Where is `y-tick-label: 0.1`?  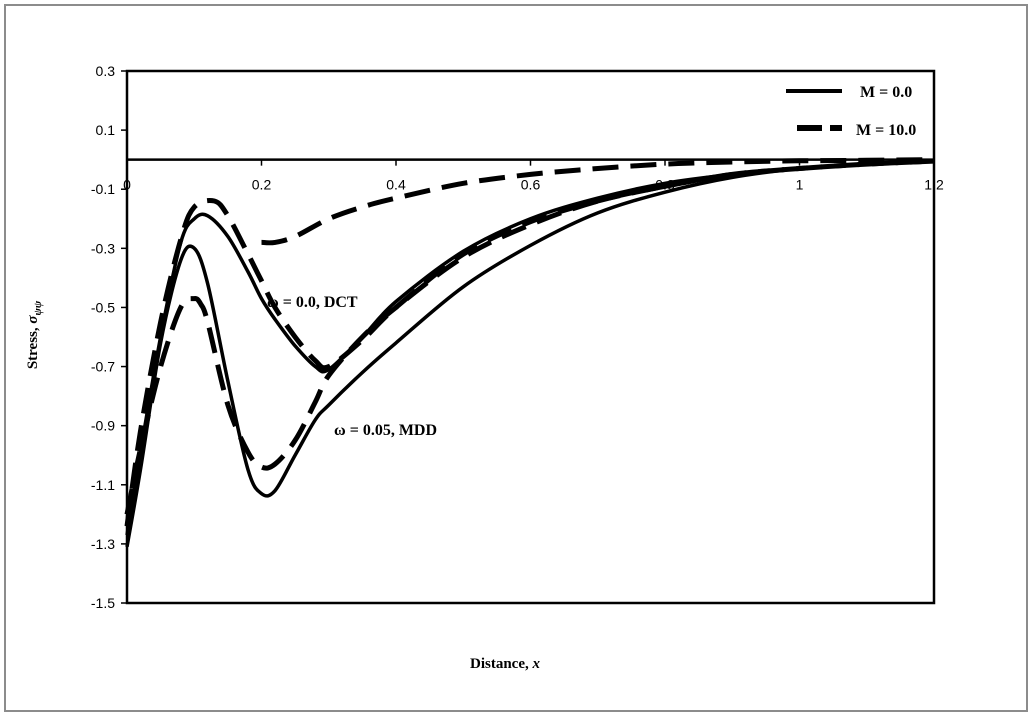 y-tick-label: 0.1 is located at coordinates (106, 130).